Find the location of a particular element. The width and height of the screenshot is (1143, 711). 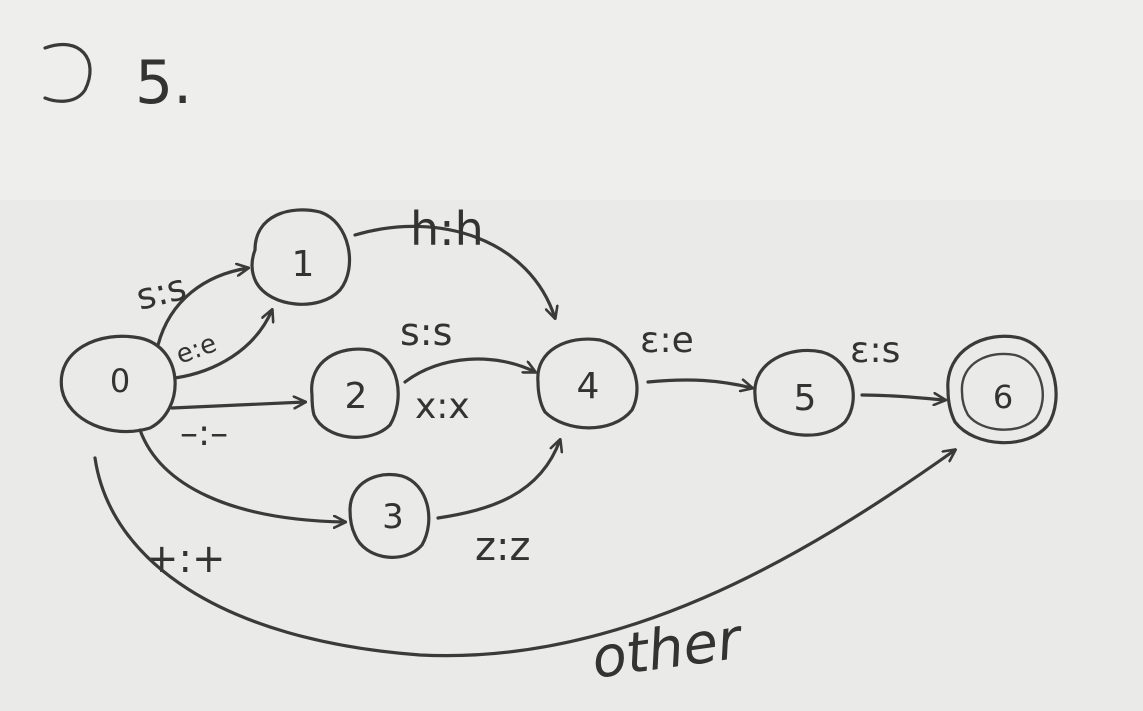

edge-label-0-2: –:– is located at coordinates (204, 433).